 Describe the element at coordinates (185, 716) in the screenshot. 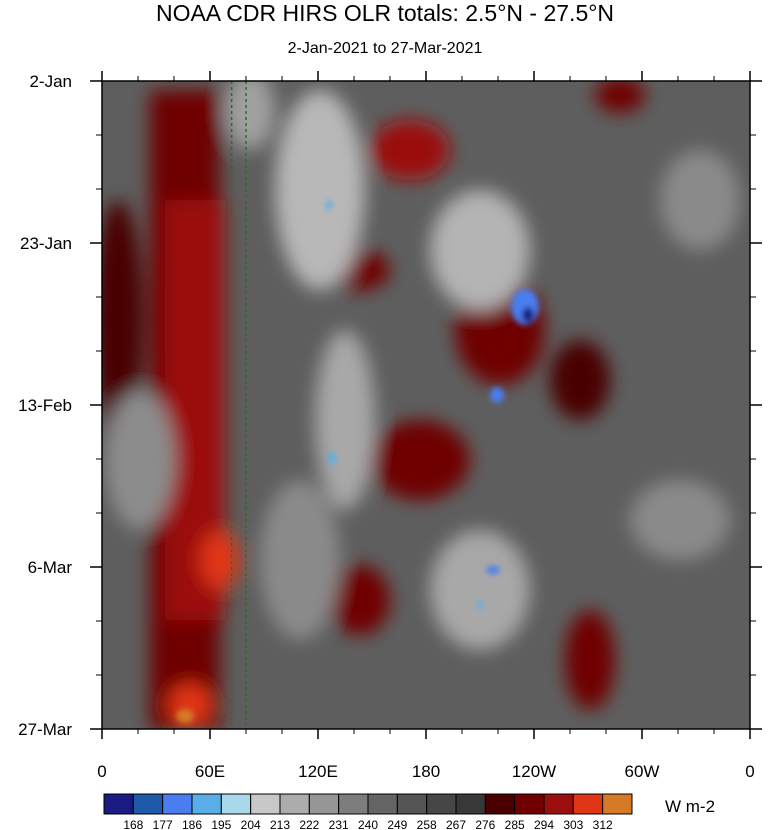

I see `olr-peak-core` at that location.